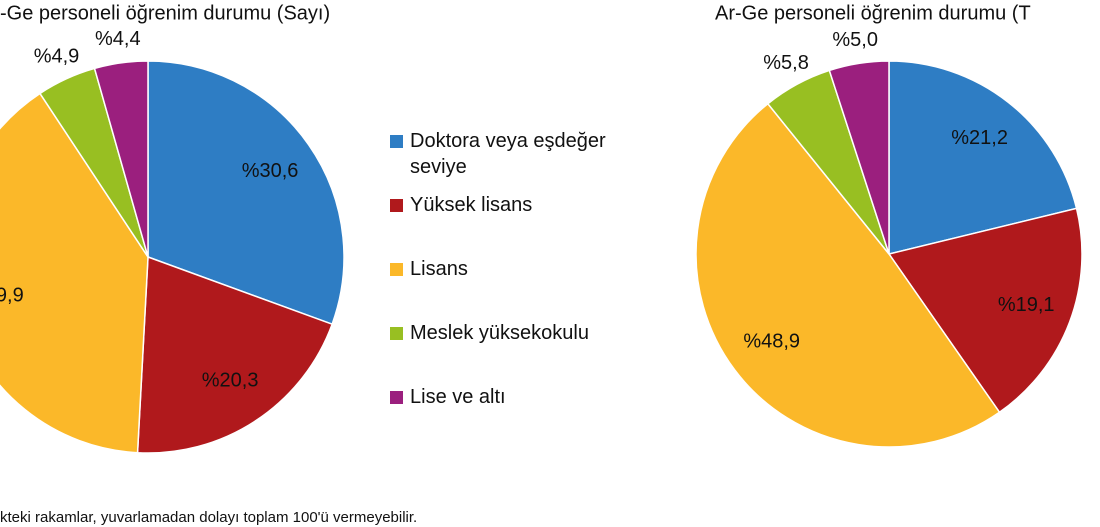 Image resolution: width=1100 pixels, height=527 pixels. Describe the element at coordinates (57, 57) in the screenshot. I see `data-label: %4,9` at that location.